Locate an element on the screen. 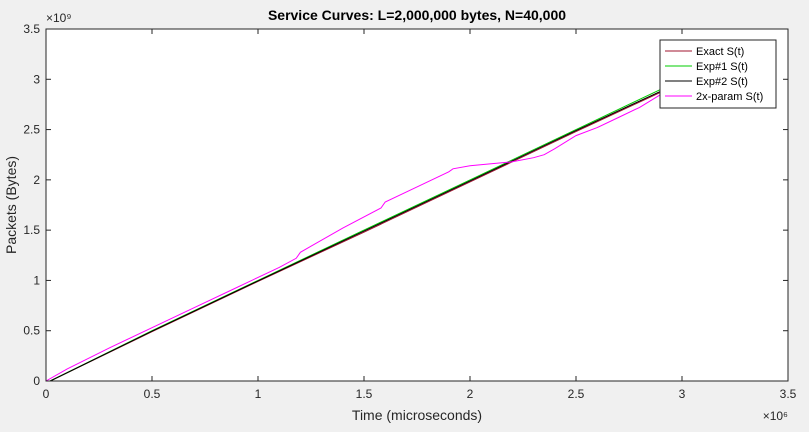  x-axis-label: Time (microseconds) is located at coordinates (417, 415).